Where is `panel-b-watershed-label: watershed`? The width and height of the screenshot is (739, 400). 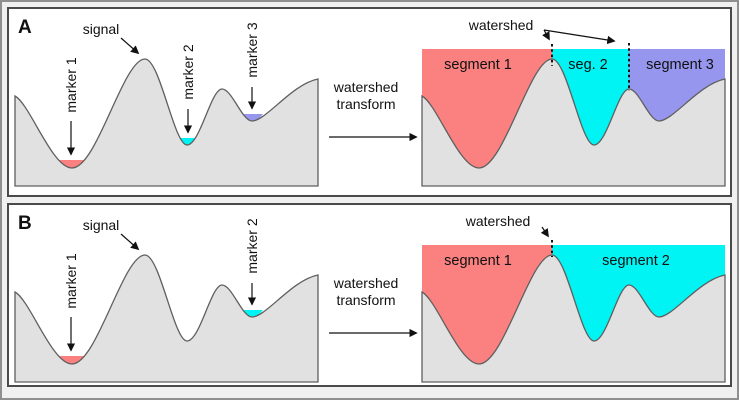
panel-b-watershed-label: watershed is located at coordinates (498, 221).